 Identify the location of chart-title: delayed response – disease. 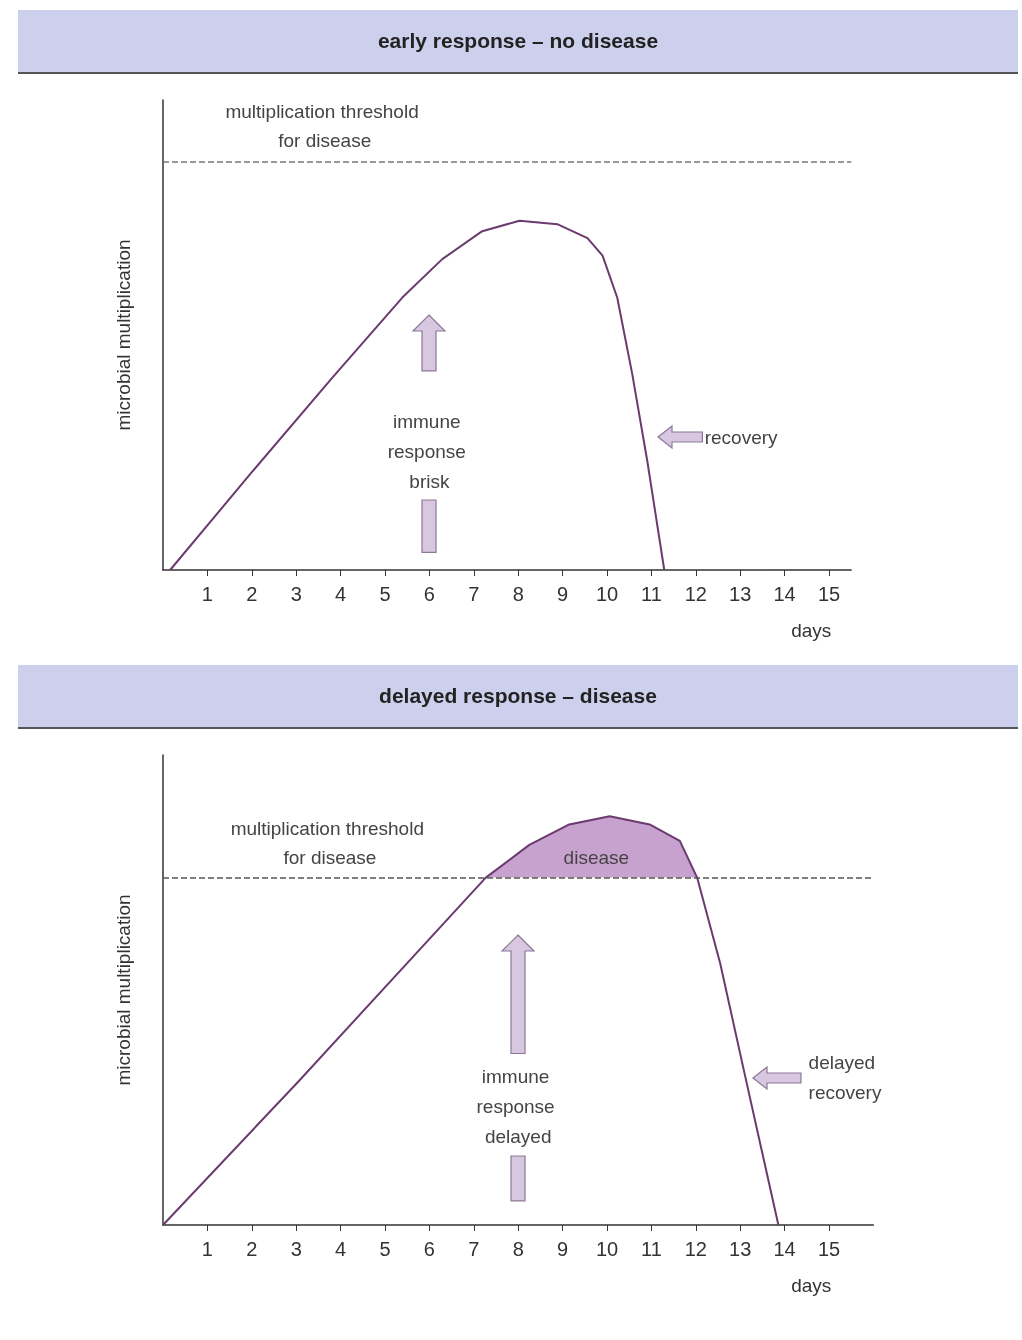
(518, 697).